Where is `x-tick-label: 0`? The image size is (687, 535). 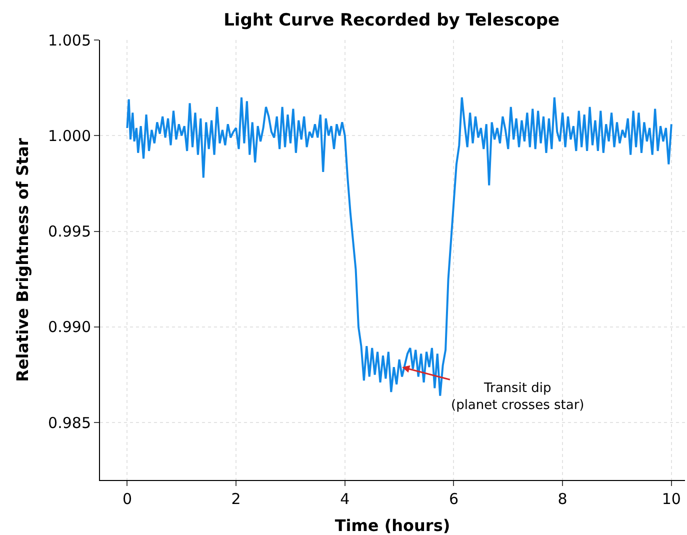
x-tick-label: 0 is located at coordinates (127, 499).